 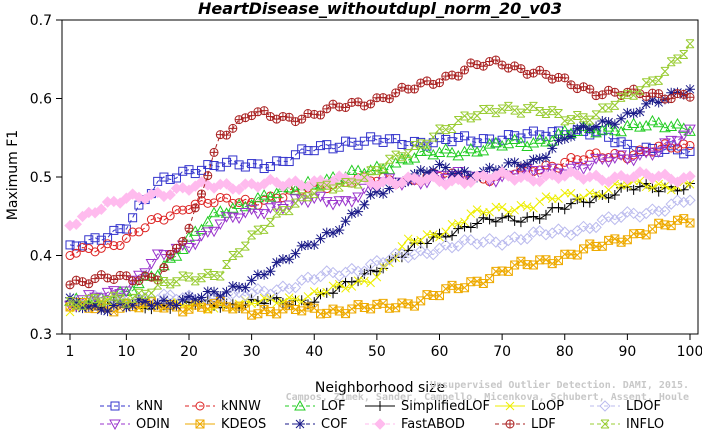 I want to click on legend-marker-knnw, so click(x=200, y=406).